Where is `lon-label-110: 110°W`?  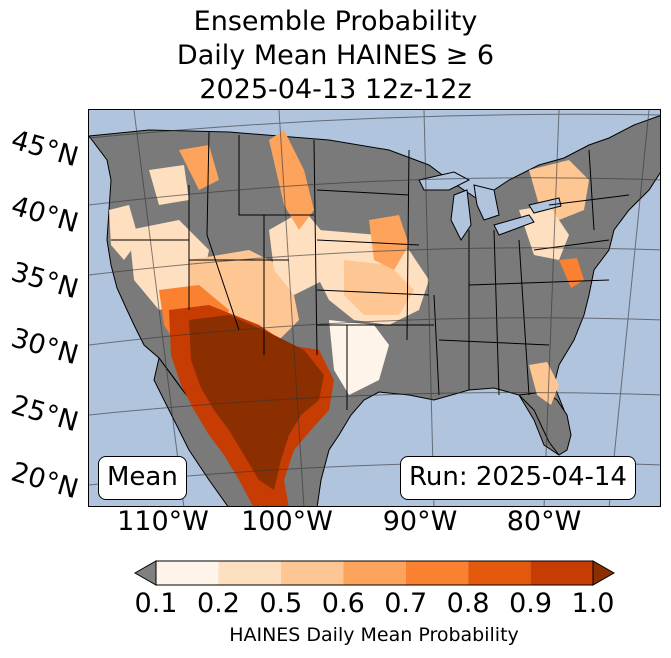
lon-label-110: 110°W is located at coordinates (163, 521).